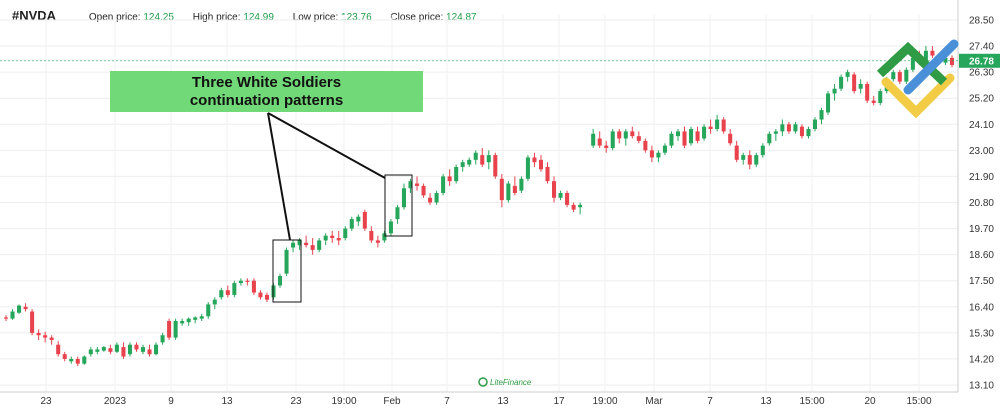 This screenshot has width=1000, height=411. What do you see at coordinates (917, 79) in the screenshot?
I see `litefinance-logo-icon` at bounding box center [917, 79].